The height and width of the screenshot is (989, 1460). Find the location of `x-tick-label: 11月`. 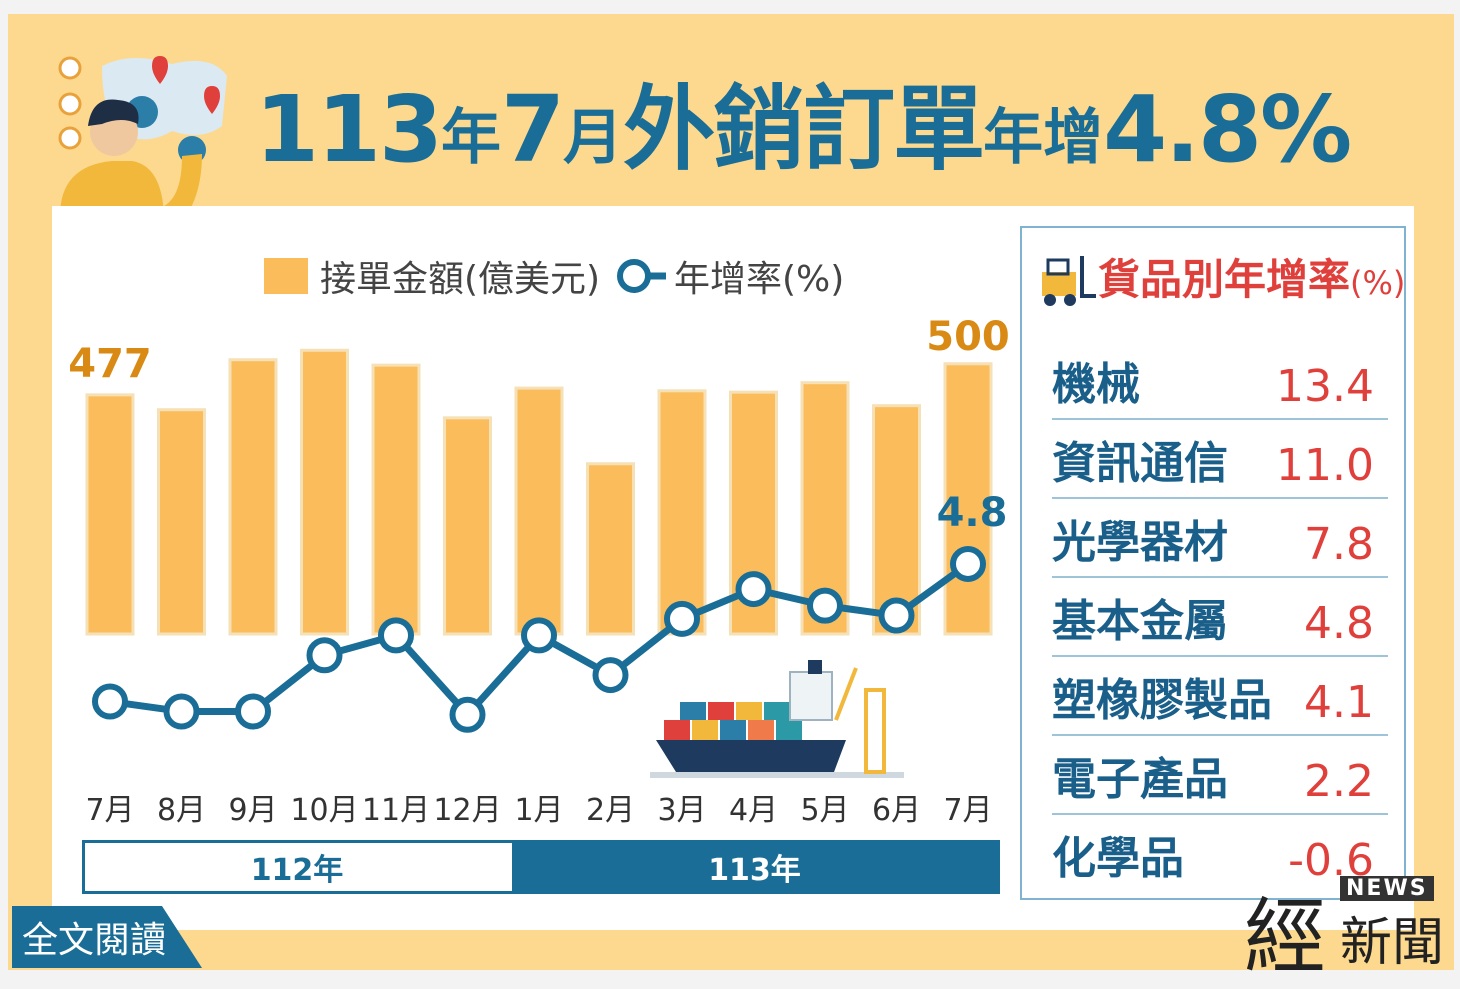

x-tick-label: 11月 is located at coordinates (396, 810).